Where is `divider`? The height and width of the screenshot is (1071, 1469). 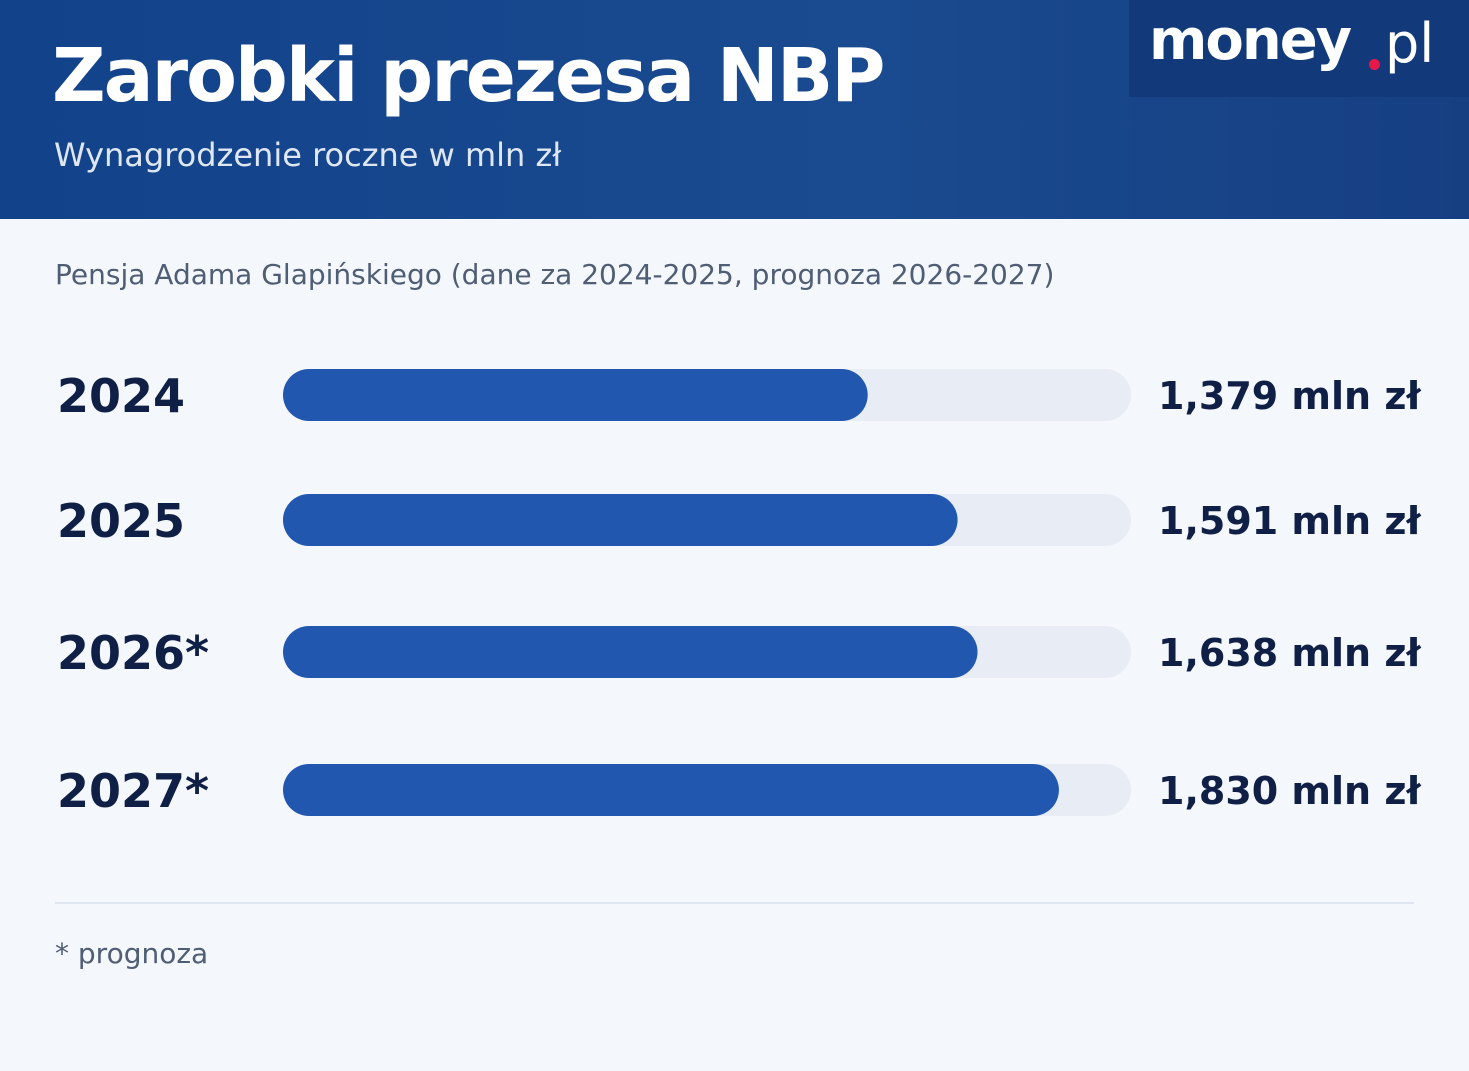 divider is located at coordinates (734, 903).